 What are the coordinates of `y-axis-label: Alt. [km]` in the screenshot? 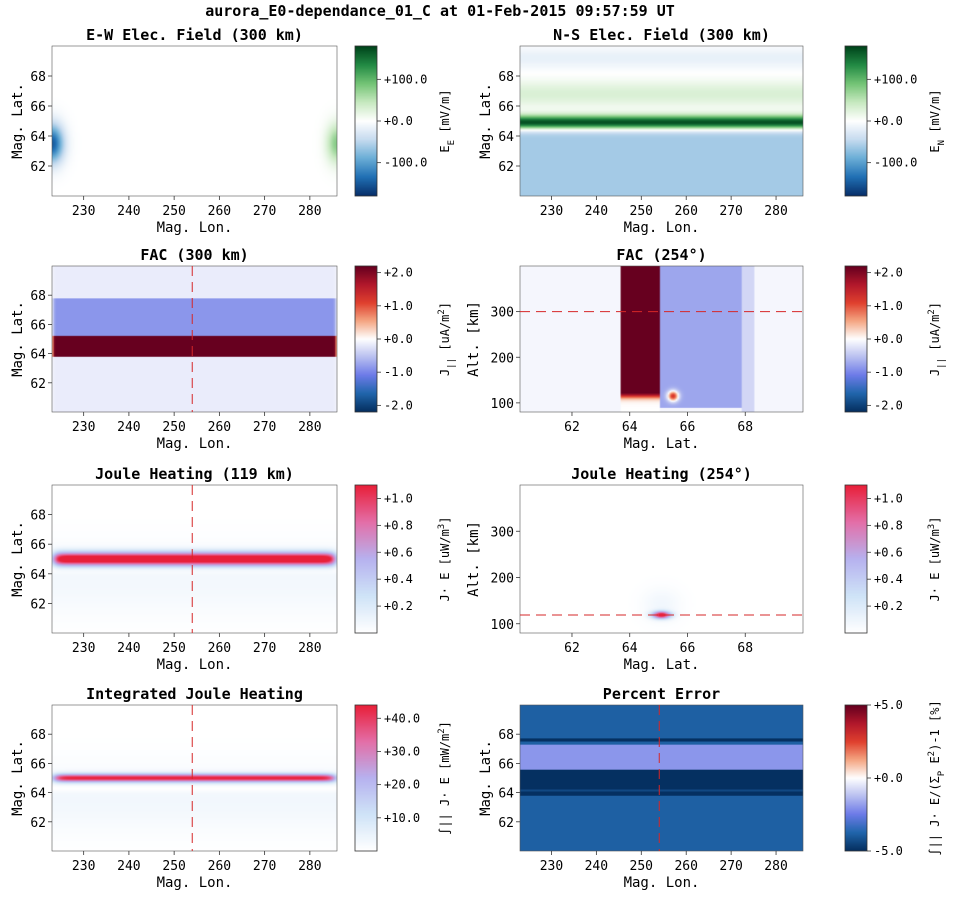 It's located at (474, 339).